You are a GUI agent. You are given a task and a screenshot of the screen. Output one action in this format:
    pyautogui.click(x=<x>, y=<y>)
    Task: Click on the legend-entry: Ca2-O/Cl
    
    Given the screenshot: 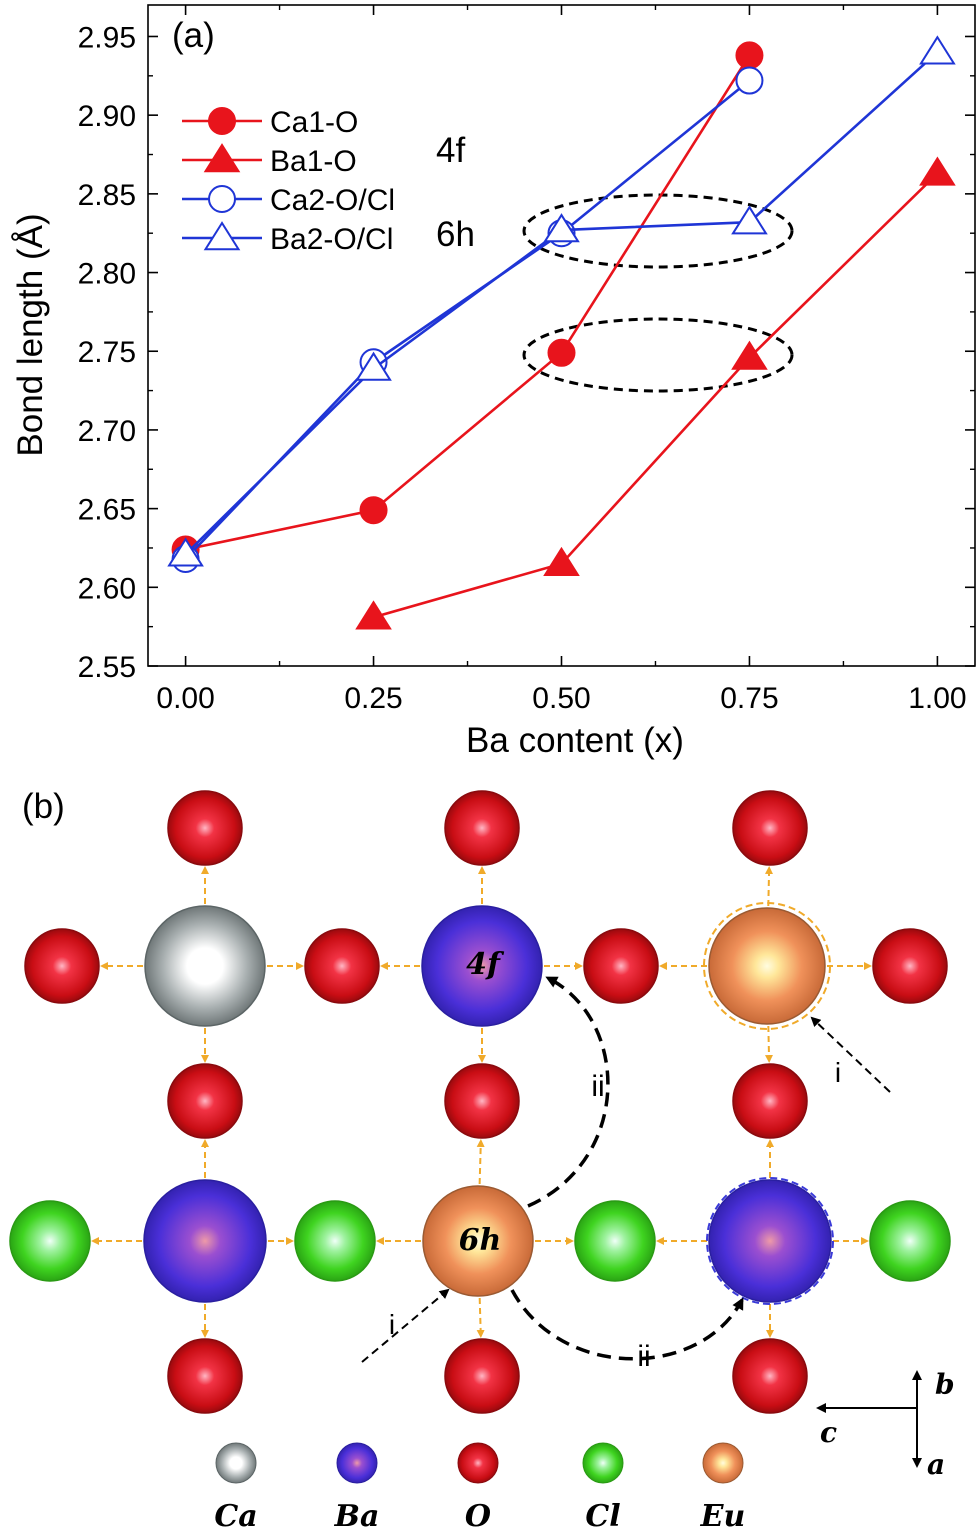 What is the action you would take?
    pyautogui.click(x=288, y=200)
    